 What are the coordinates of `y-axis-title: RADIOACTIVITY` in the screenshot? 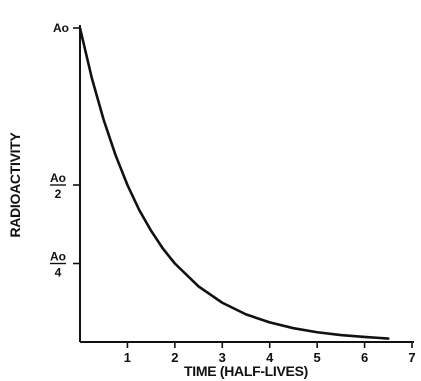 It's located at (15, 185).